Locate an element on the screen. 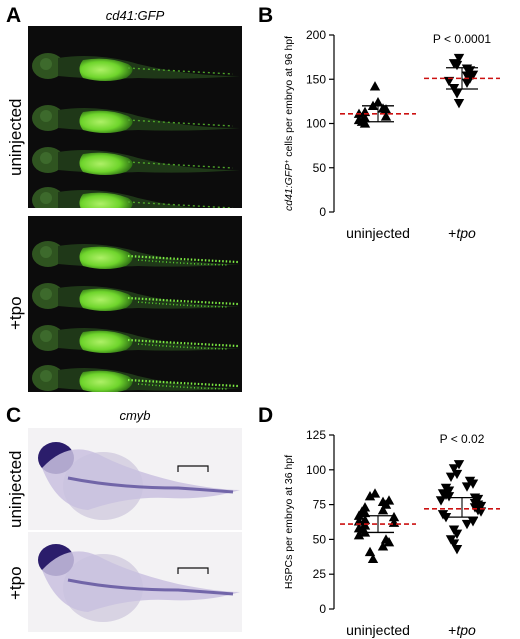 This screenshot has height=639, width=520. y-tick-label: 125 is located at coordinates (316, 435).